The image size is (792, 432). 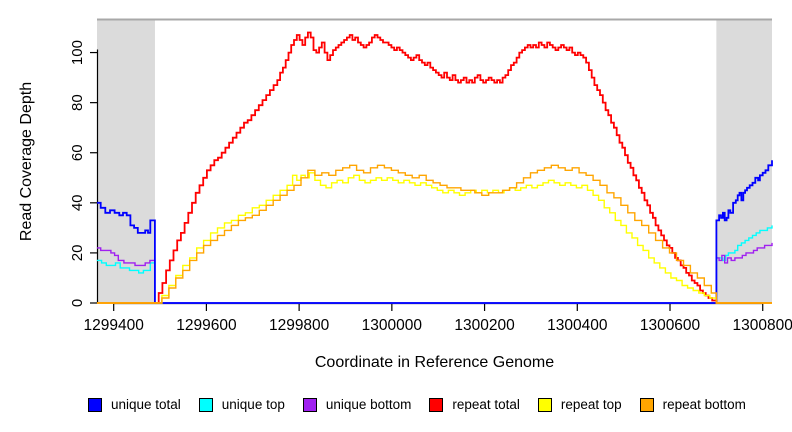 I want to click on legend-item-unique-bottom: unique bottom, so click(x=357, y=404).